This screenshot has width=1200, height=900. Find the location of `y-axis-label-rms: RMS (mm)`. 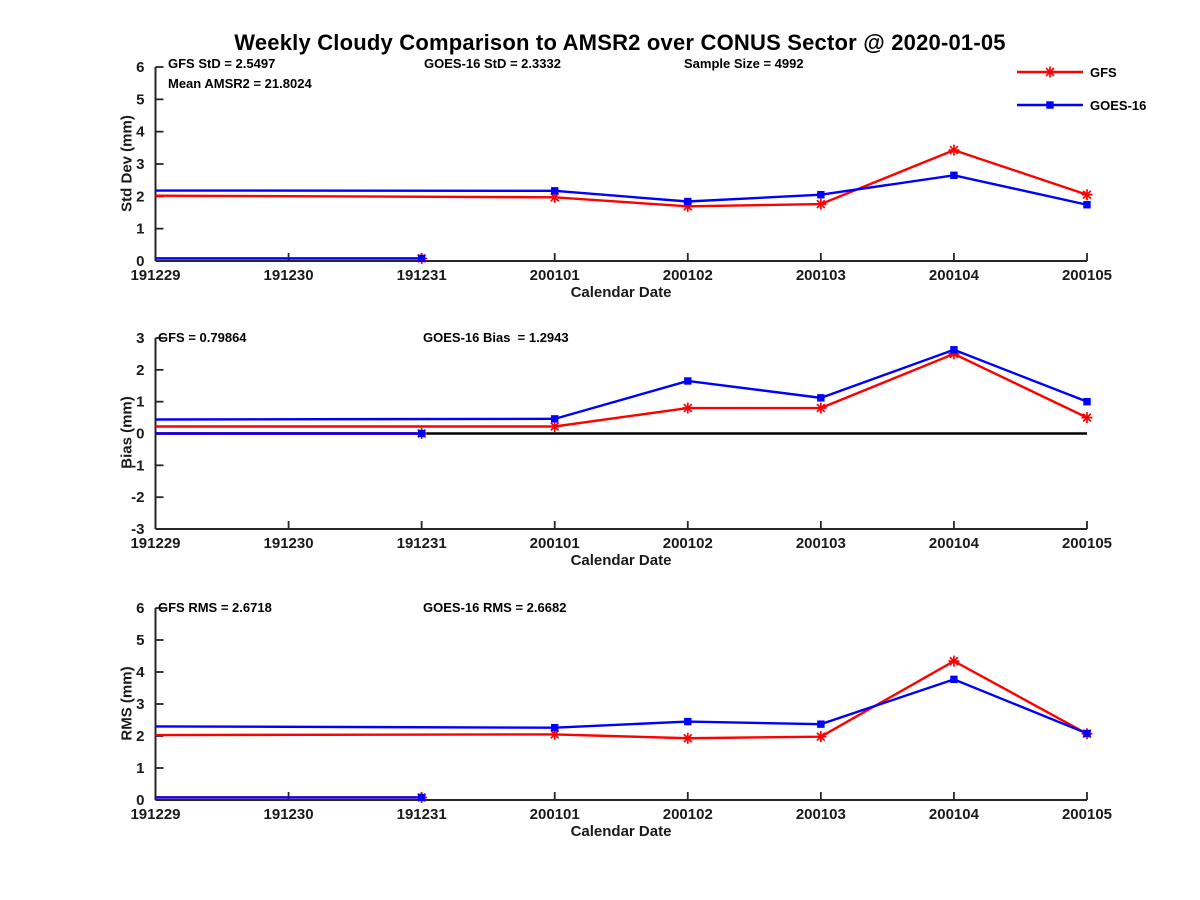

y-axis-label-rms: RMS (mm) is located at coordinates (127, 703).